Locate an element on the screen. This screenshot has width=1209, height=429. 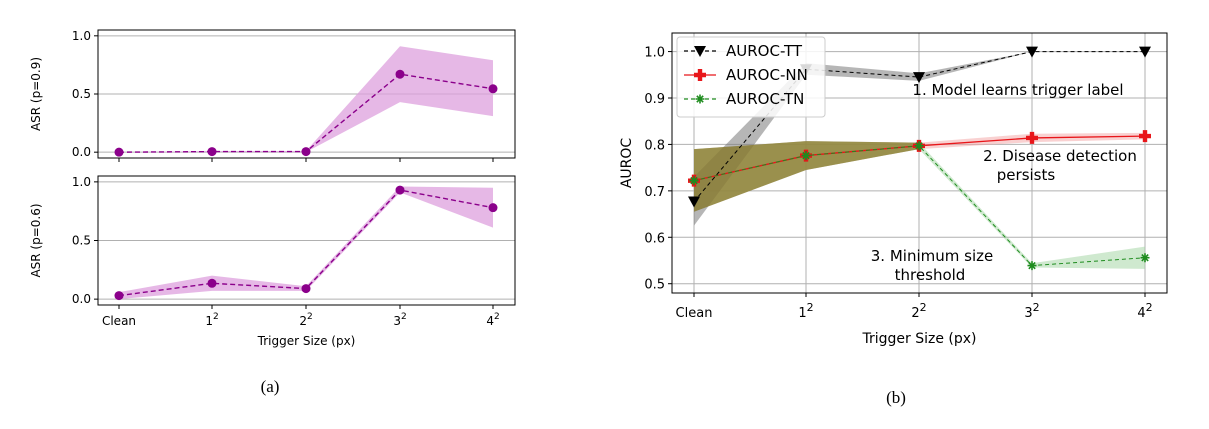
y-tick-label: 0.6 is located at coordinates (654, 238).